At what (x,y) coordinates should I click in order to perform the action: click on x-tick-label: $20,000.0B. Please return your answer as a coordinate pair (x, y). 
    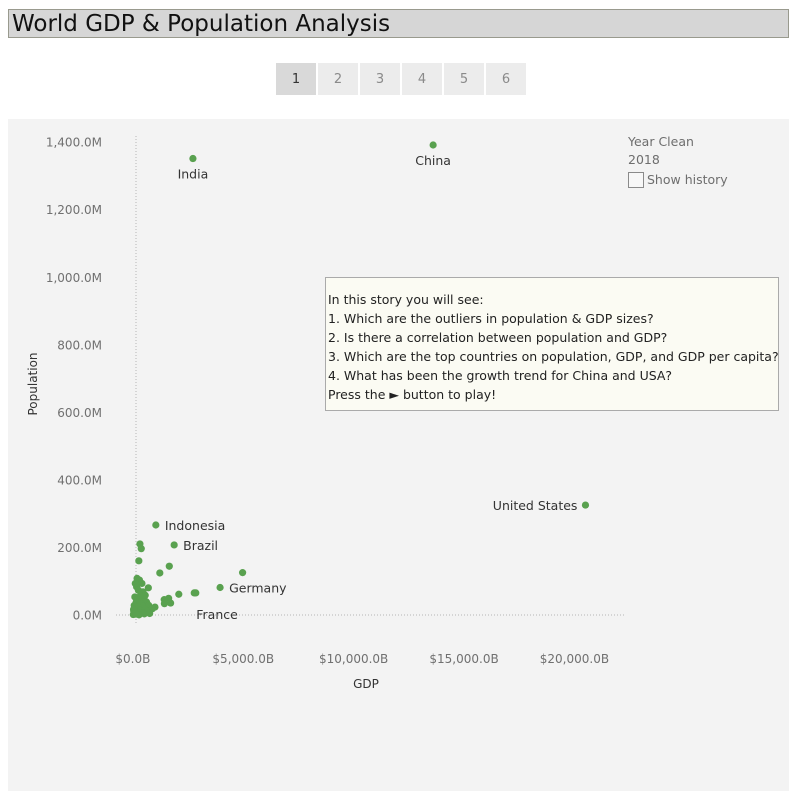
    Looking at the image, I should click on (574, 659).